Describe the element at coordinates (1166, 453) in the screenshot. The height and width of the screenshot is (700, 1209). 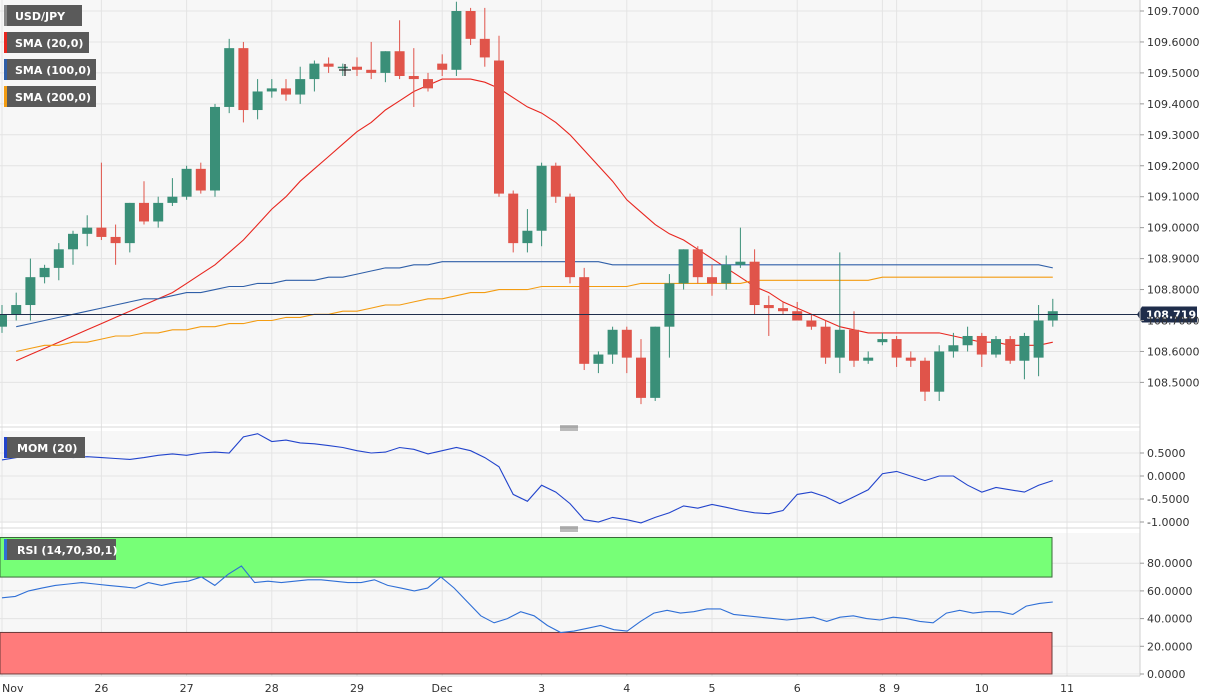
I see `momentum-axis-label: 0.5000` at that location.